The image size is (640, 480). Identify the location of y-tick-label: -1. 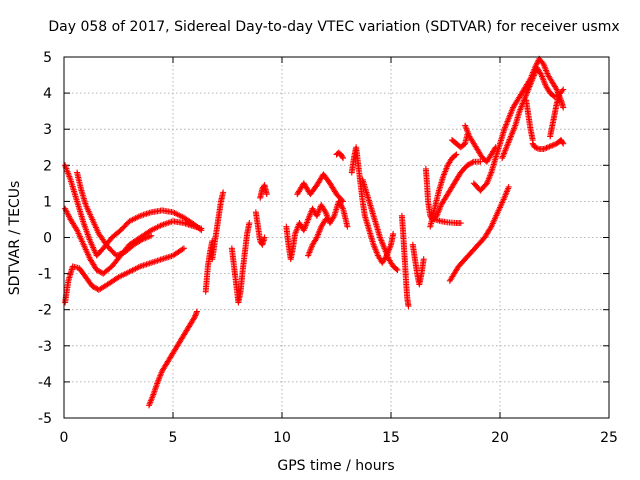
(45, 275).